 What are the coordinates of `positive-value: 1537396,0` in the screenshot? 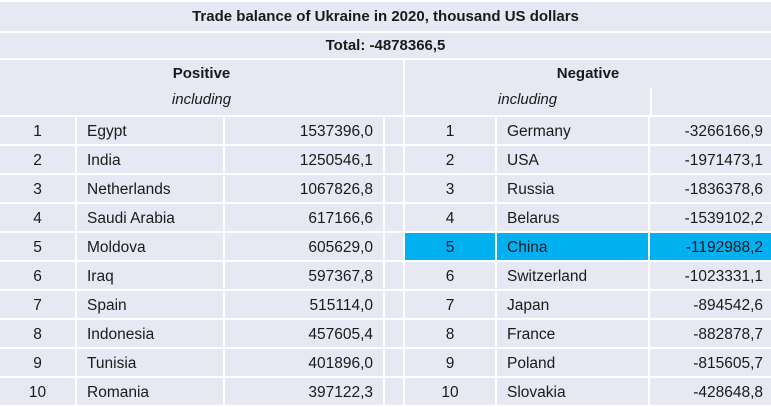 It's located at (304, 130).